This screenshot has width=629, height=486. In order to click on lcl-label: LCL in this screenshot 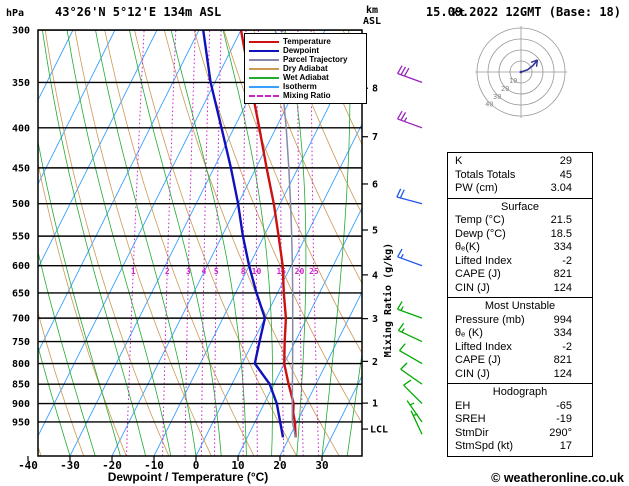, I will do `click(379, 430)`.